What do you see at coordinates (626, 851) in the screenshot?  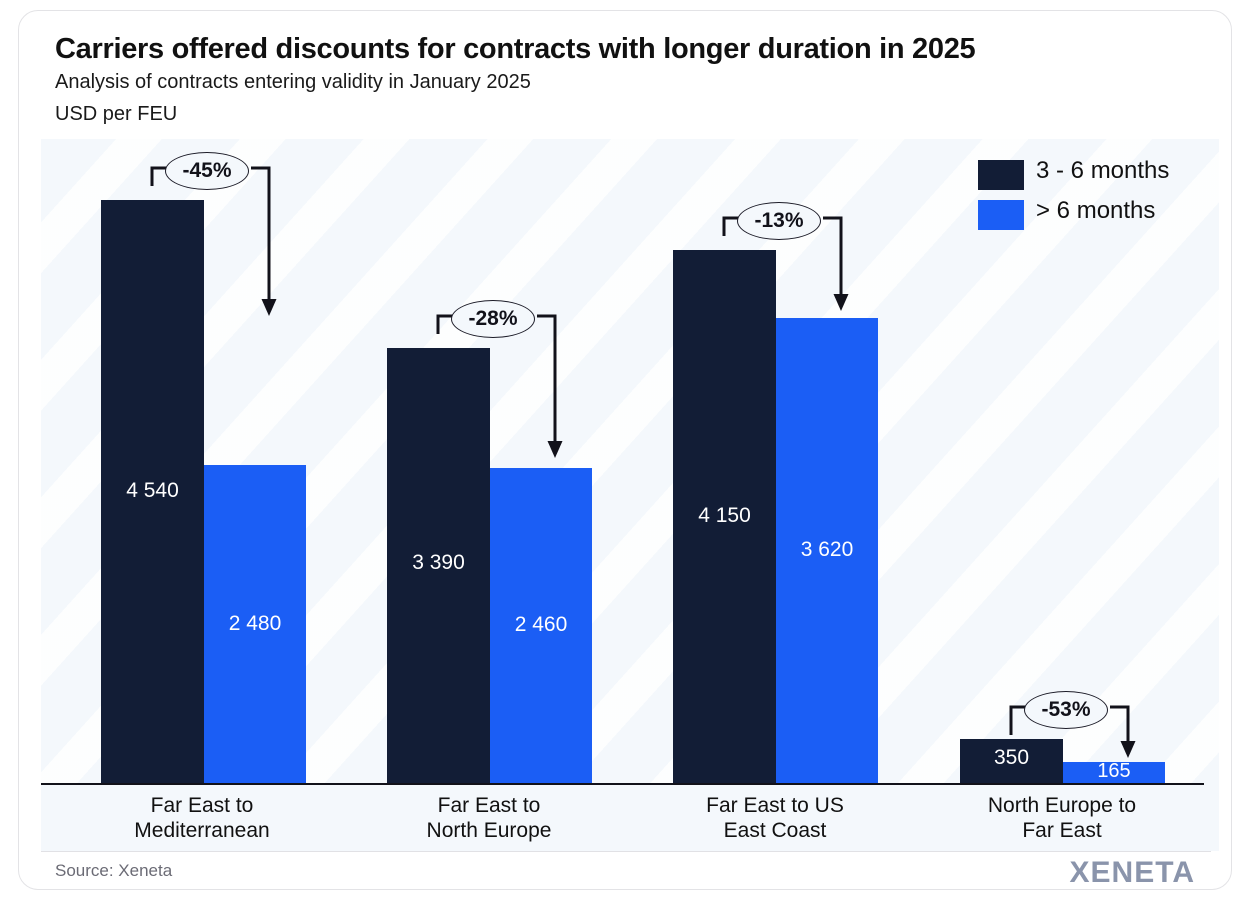 I see `footer-divider` at bounding box center [626, 851].